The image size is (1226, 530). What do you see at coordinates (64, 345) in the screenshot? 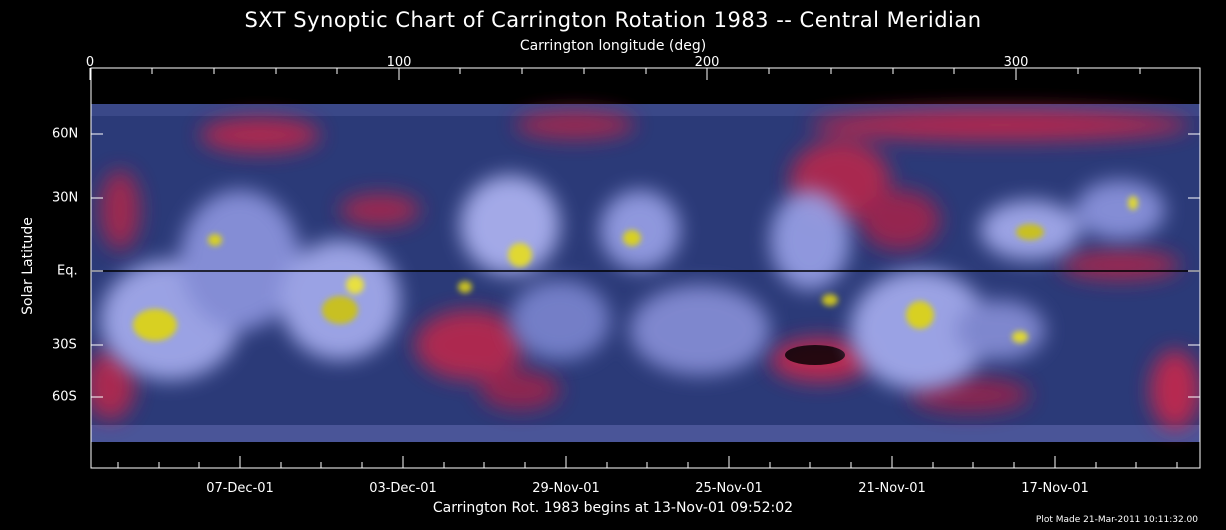
I see `left-tick-label: 30S` at bounding box center [64, 345].